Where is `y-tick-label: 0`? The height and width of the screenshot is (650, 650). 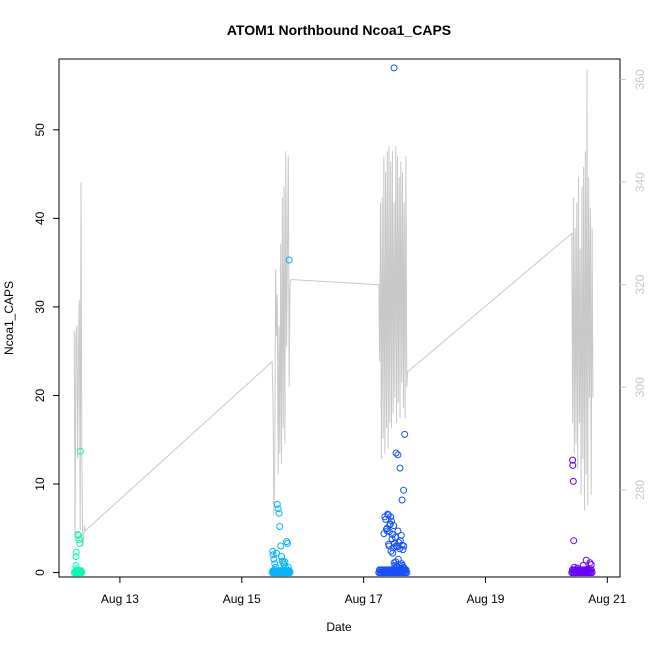 y-tick-label: 0 is located at coordinates (40, 572).